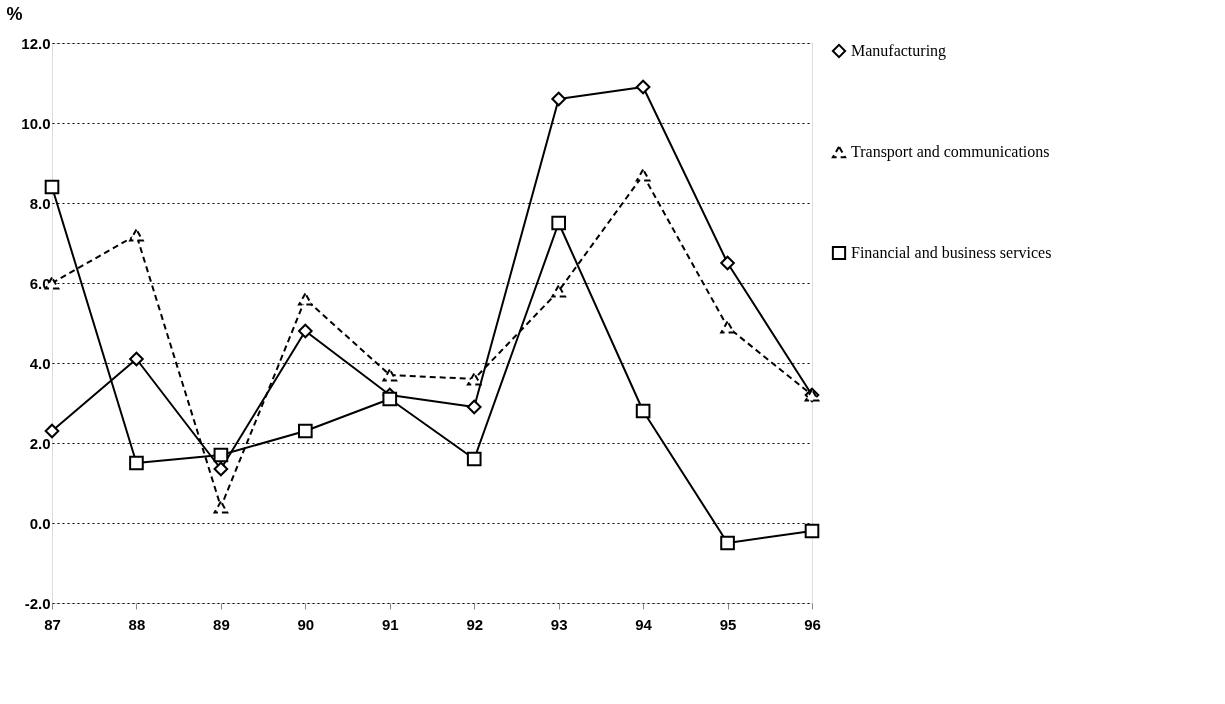 This screenshot has width=1225, height=704. What do you see at coordinates (14, 13) in the screenshot?
I see `y-axis-title: %` at bounding box center [14, 13].